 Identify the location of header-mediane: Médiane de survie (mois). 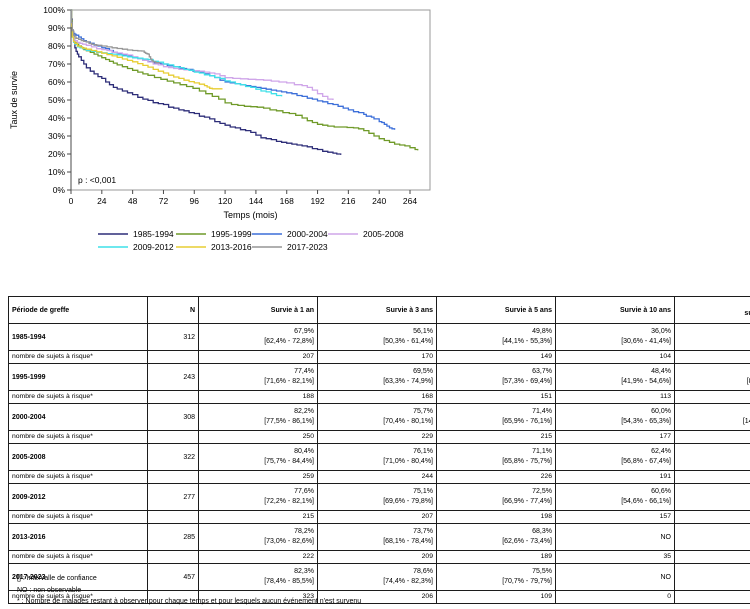
(712, 310).